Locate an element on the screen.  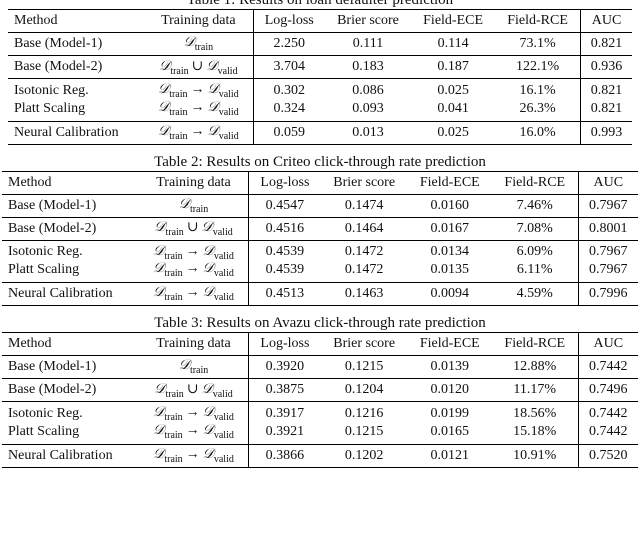
value-cell: 0.1464 is located at coordinates (364, 228).